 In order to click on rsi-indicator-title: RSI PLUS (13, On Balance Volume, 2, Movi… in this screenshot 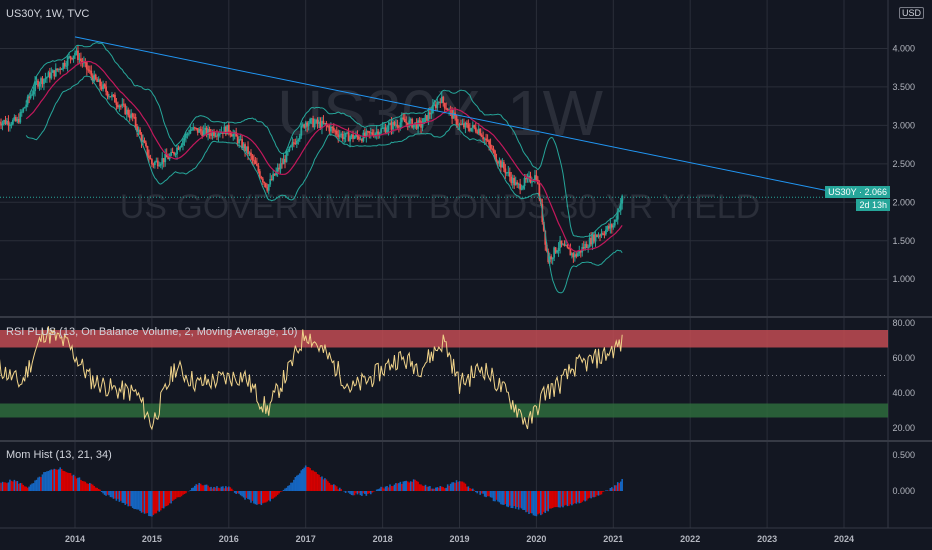, I will do `click(152, 332)`.